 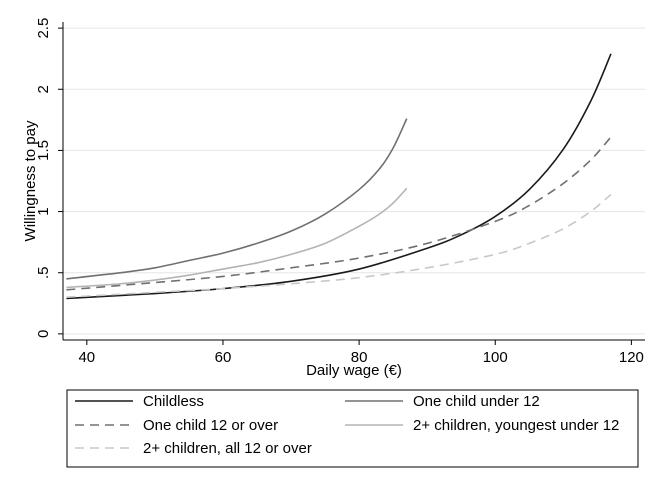 I want to click on x-ticks: 40 60 80 100 120, so click(x=361, y=353).